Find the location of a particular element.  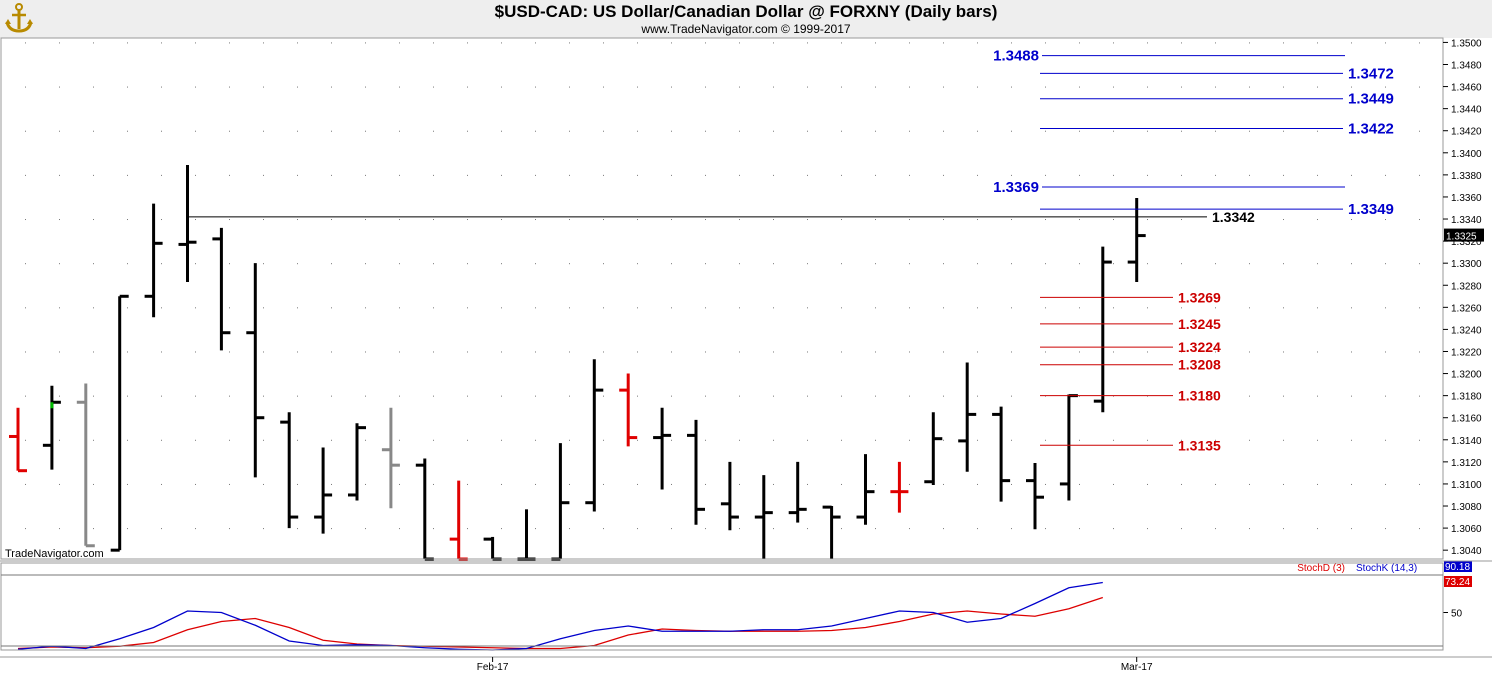

stochastic-panel: 50 StochD (3) StochK (14,3) 90.18 73.24 is located at coordinates (744, 606).